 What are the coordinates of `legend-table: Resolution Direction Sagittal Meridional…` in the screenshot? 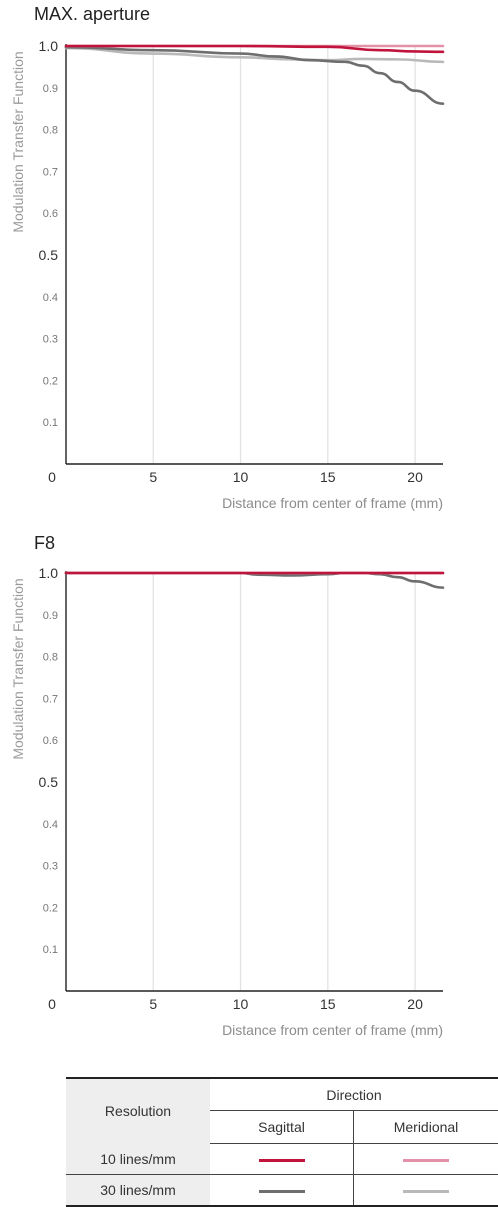 It's located at (282, 1142).